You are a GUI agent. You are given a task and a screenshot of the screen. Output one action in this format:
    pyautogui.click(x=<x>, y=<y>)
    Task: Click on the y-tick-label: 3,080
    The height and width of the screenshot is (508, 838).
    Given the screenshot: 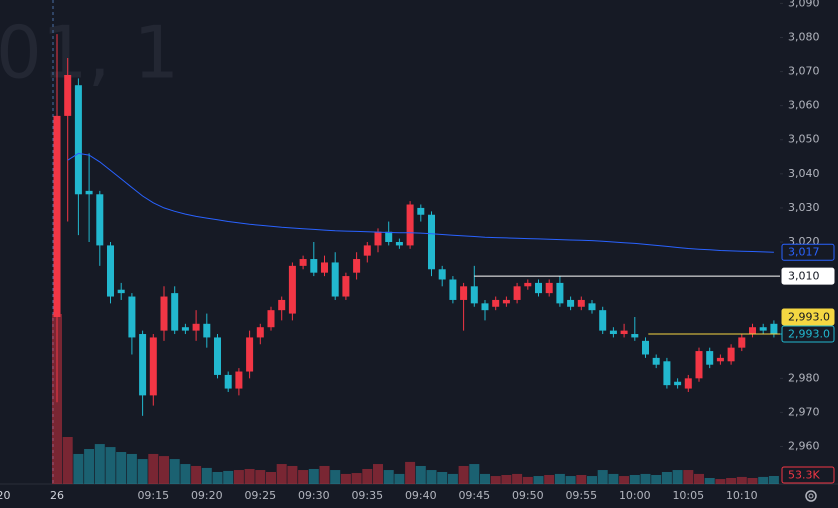 What is the action you would take?
    pyautogui.click(x=804, y=36)
    